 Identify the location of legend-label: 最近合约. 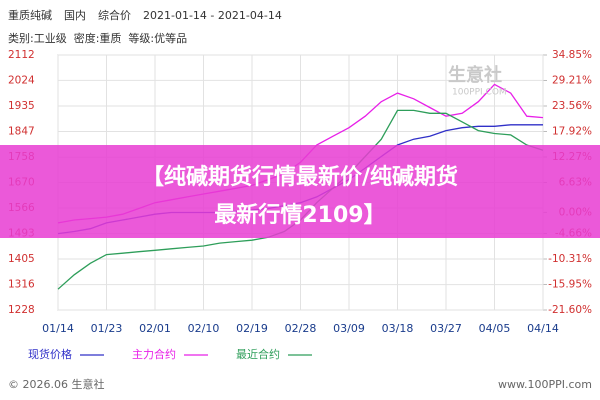
(258, 354).